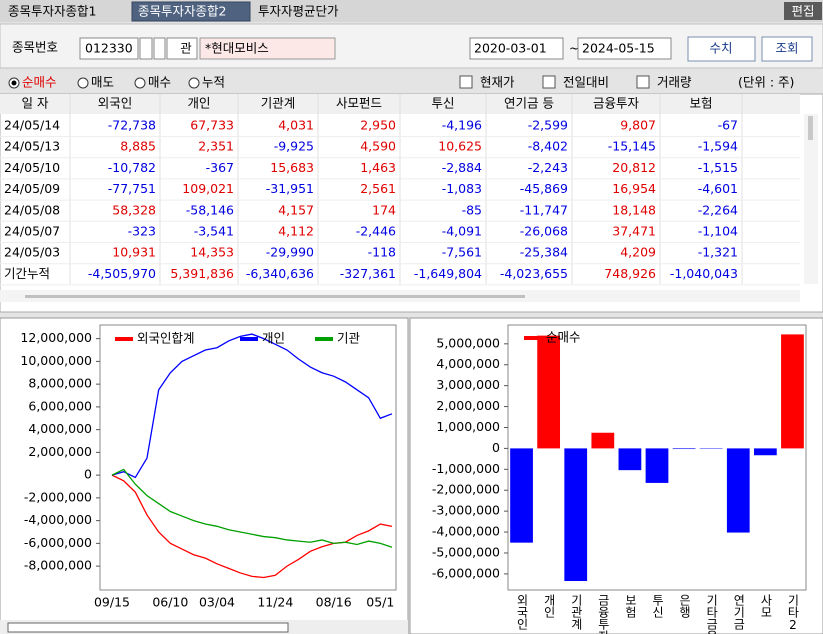  Describe the element at coordinates (52, 11) in the screenshot. I see `tab-label: 종목투자자종합1` at that location.